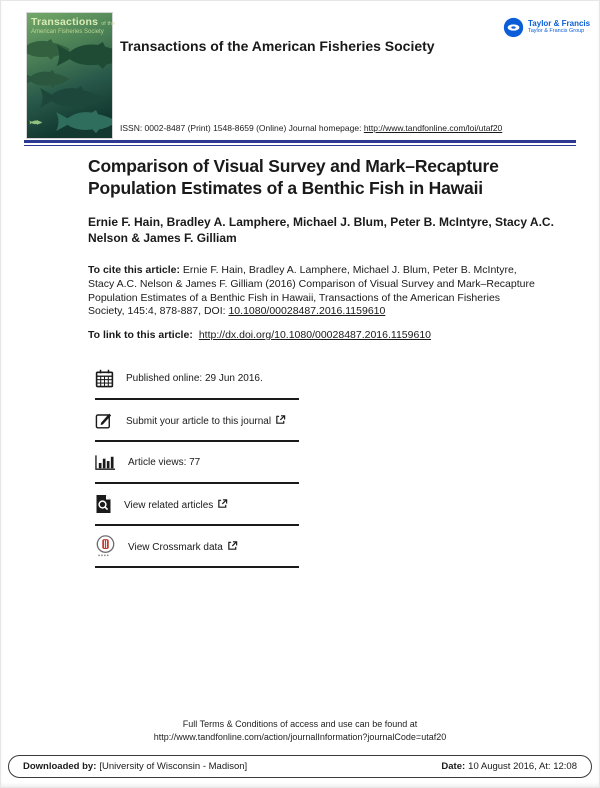  I want to click on submit-icon, so click(103, 421).